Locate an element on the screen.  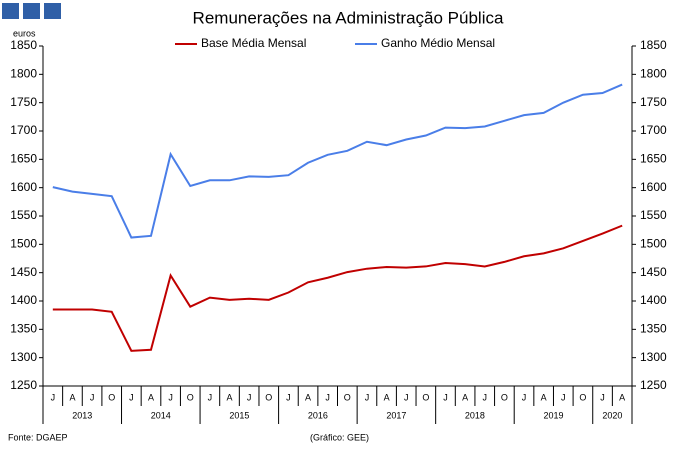
y2-tick-label: 1400 is located at coordinates (653, 300).